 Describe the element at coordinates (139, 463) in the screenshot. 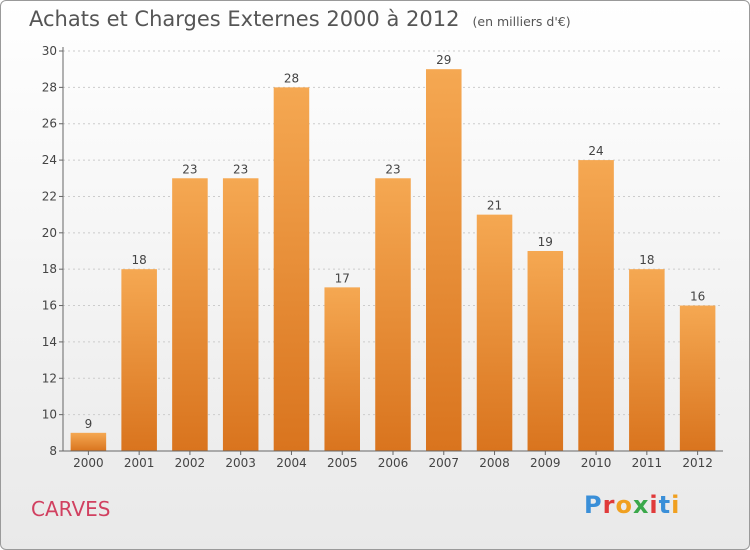

I see `x-tick-label: 2001` at that location.